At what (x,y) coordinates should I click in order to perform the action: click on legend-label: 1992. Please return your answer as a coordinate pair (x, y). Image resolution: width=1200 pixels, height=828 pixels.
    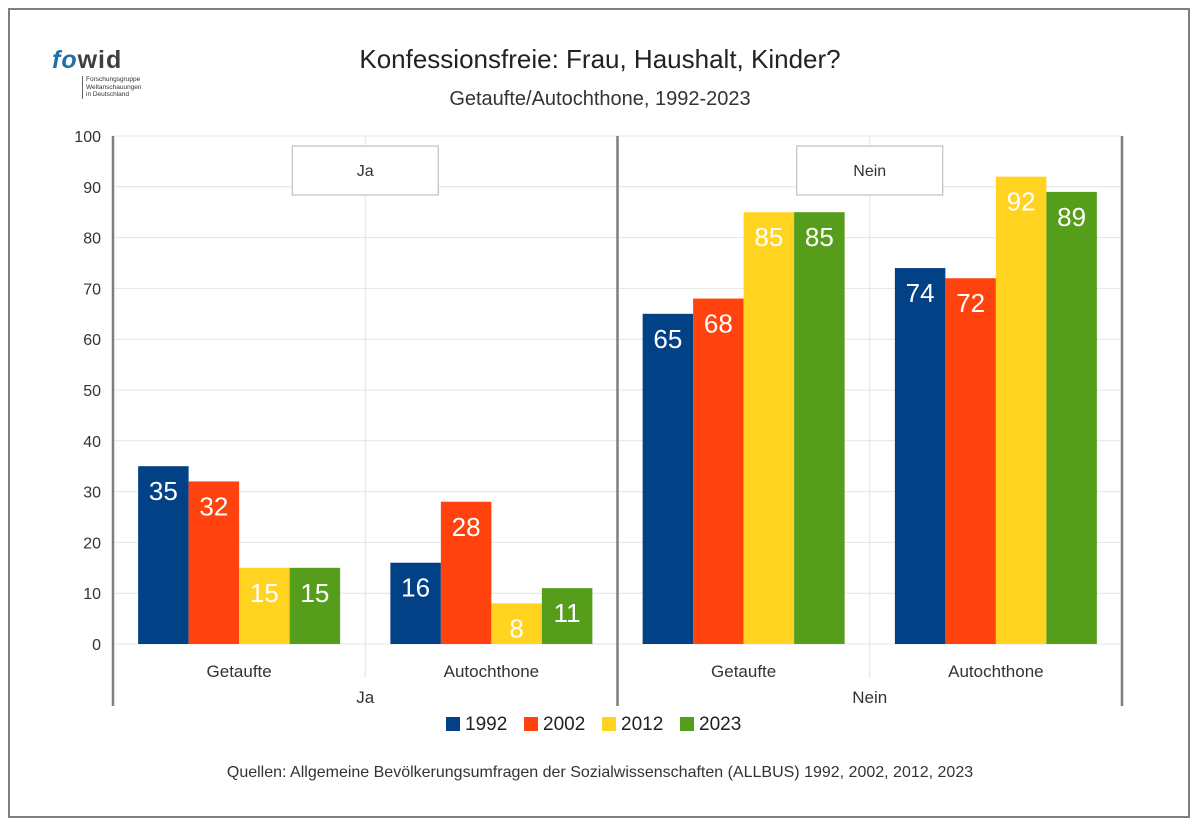
    Looking at the image, I should click on (486, 724).